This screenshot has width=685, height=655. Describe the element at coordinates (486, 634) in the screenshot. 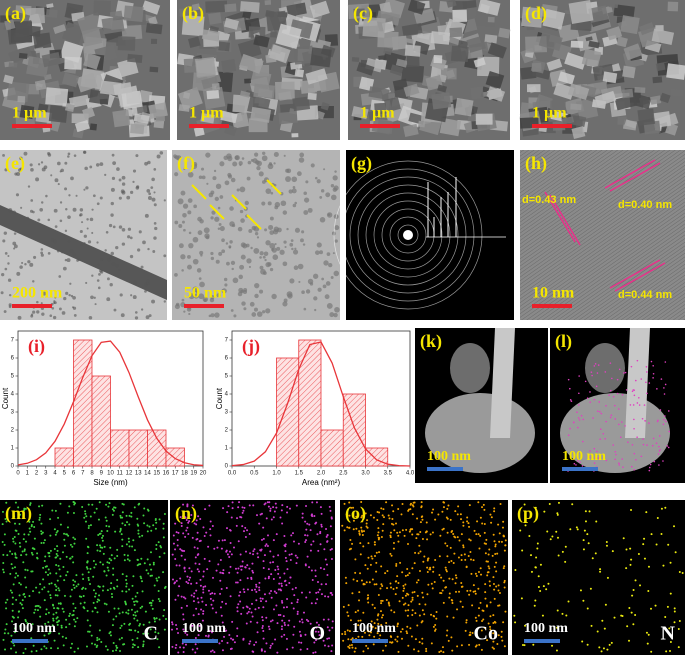

I see `element-label: Co` at that location.